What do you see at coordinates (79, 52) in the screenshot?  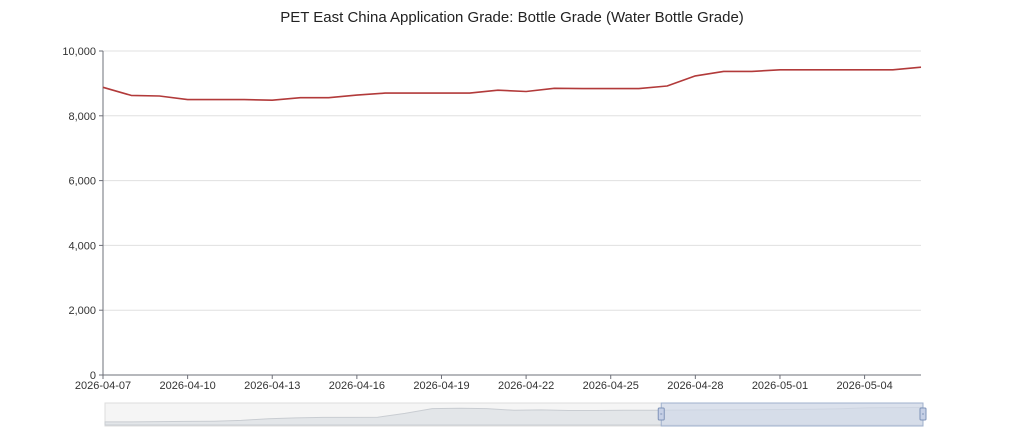 I see `y-tick-label: 10,000` at bounding box center [79, 52].